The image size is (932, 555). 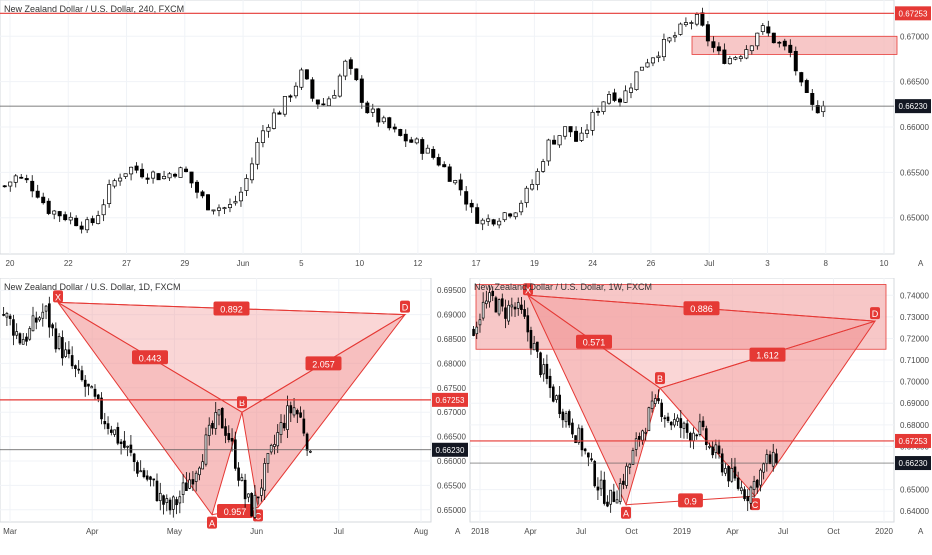 I want to click on ratio-bd-label-bg, so click(x=323, y=363).